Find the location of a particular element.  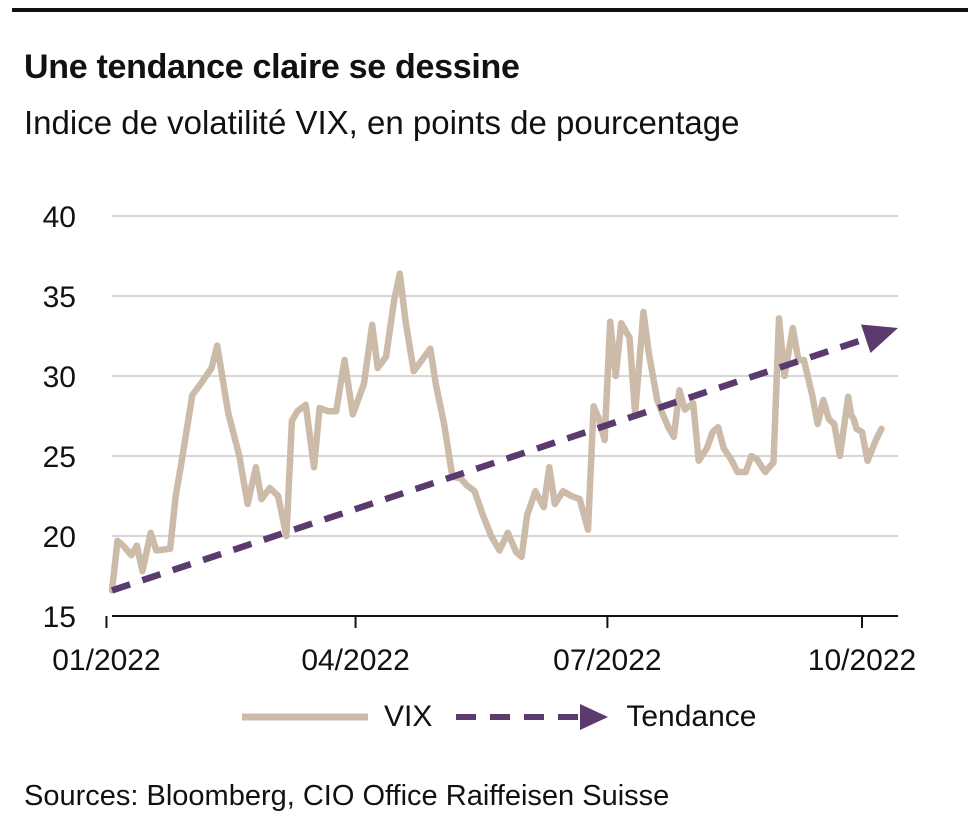

y-tick-label-25: 25 is located at coordinates (59, 457).